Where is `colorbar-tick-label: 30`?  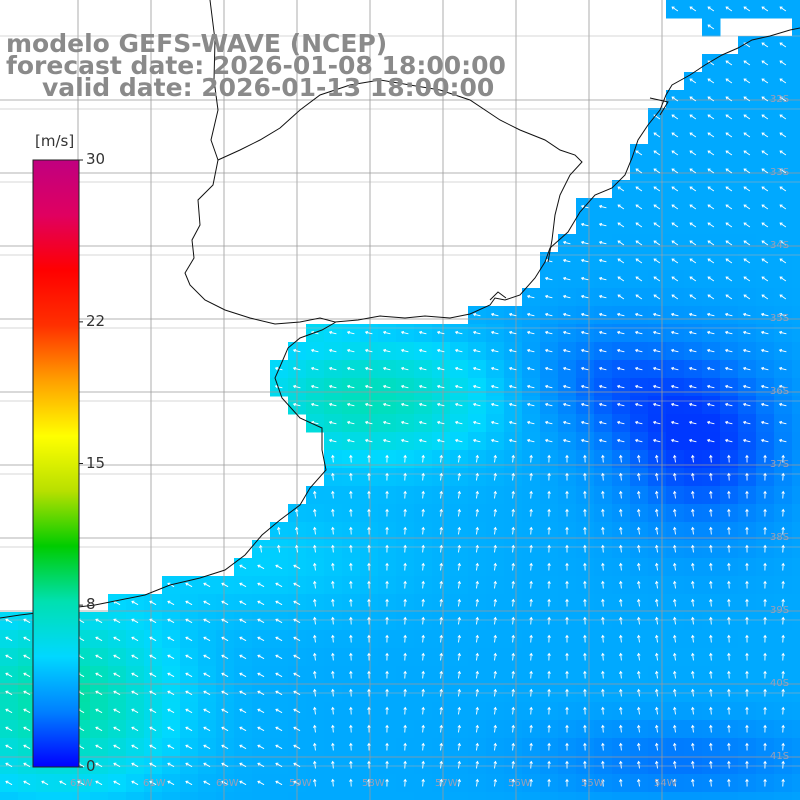 colorbar-tick-label: 30 is located at coordinates (96, 159).